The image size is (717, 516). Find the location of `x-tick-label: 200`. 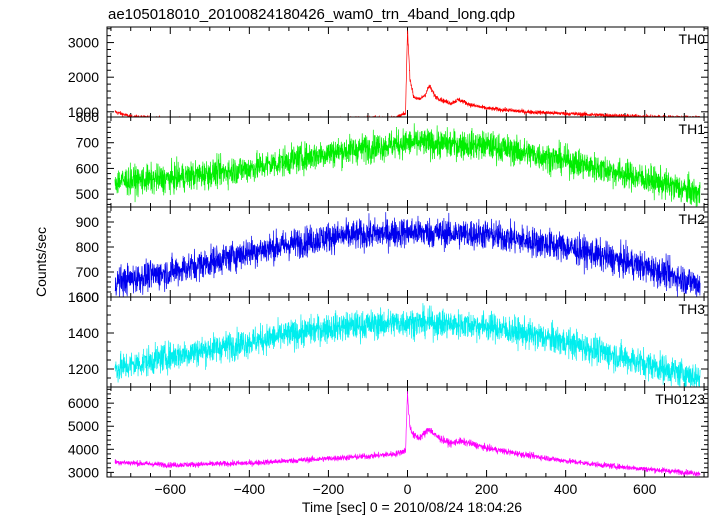

x-tick-label: 200 is located at coordinates (487, 489).